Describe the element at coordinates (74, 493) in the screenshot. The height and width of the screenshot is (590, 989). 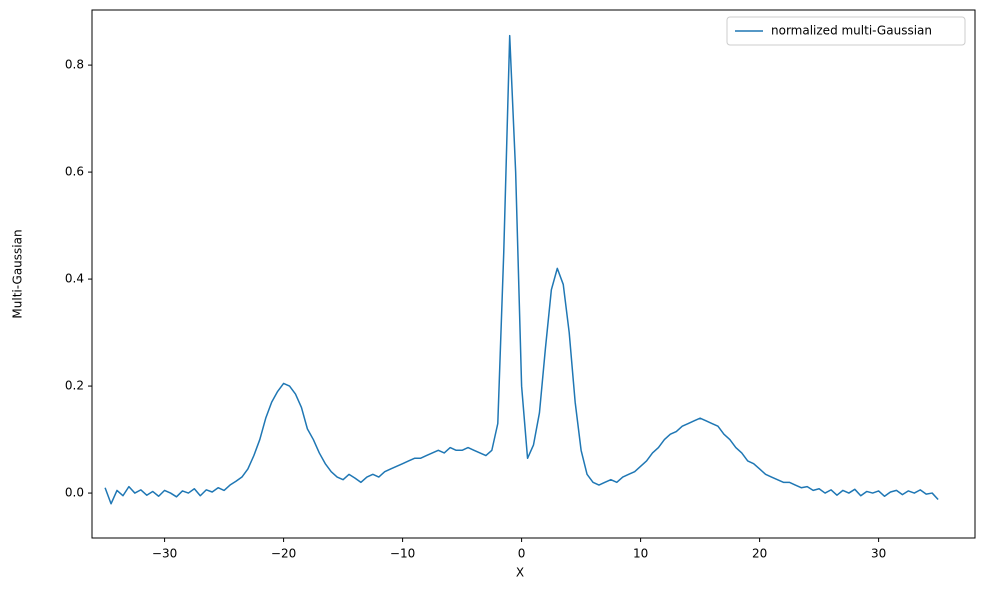
I see `y-tick-label: 0.0` at that location.